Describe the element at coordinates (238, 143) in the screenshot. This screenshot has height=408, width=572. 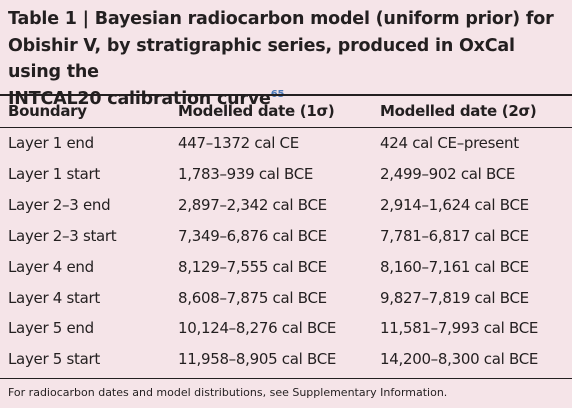
I see `table-cell: 447–1372 cal CE` at that location.